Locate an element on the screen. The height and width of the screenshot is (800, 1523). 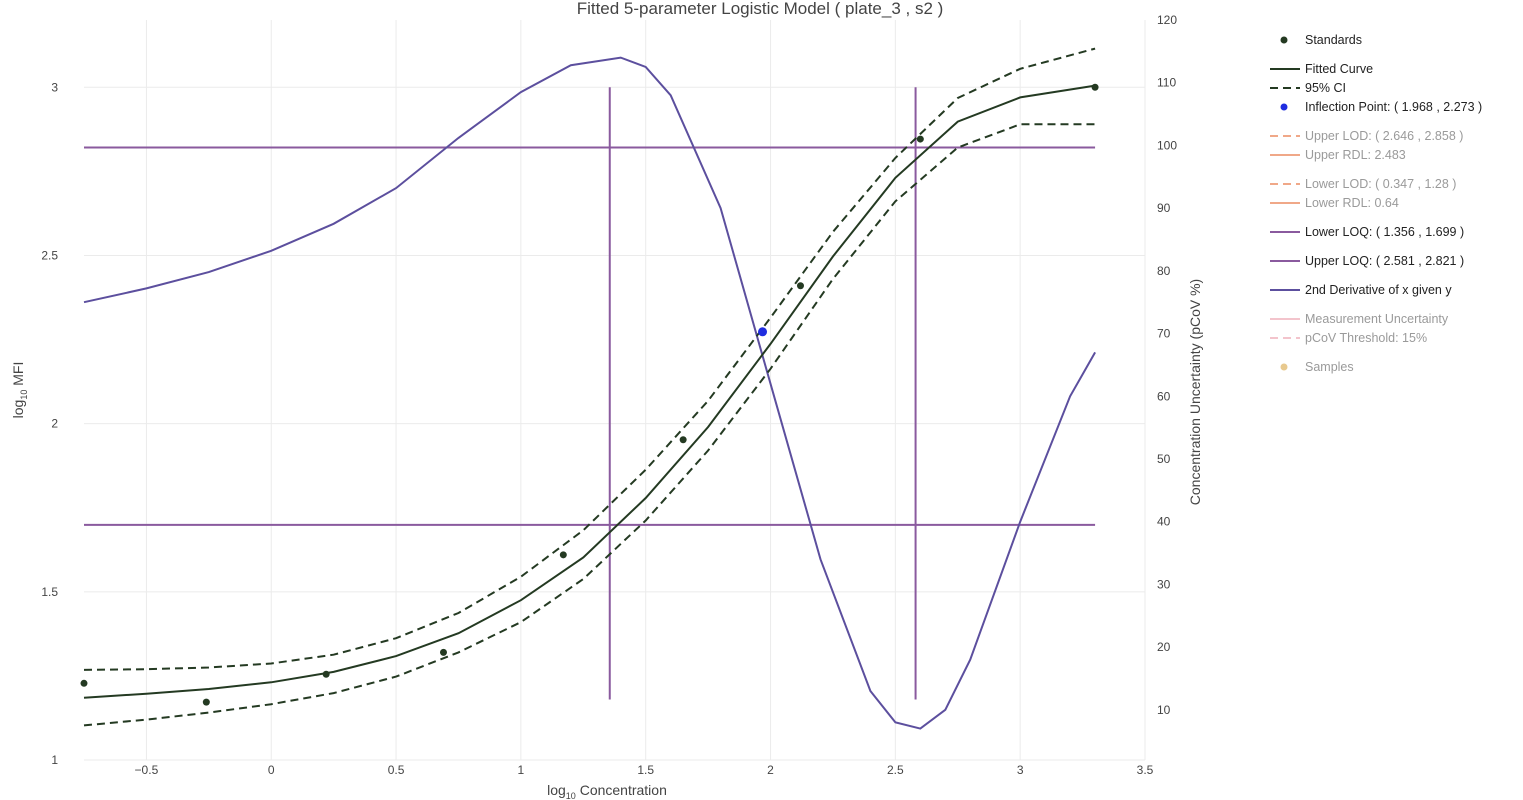
x-tick-label: −0.5 is located at coordinates (147, 770).